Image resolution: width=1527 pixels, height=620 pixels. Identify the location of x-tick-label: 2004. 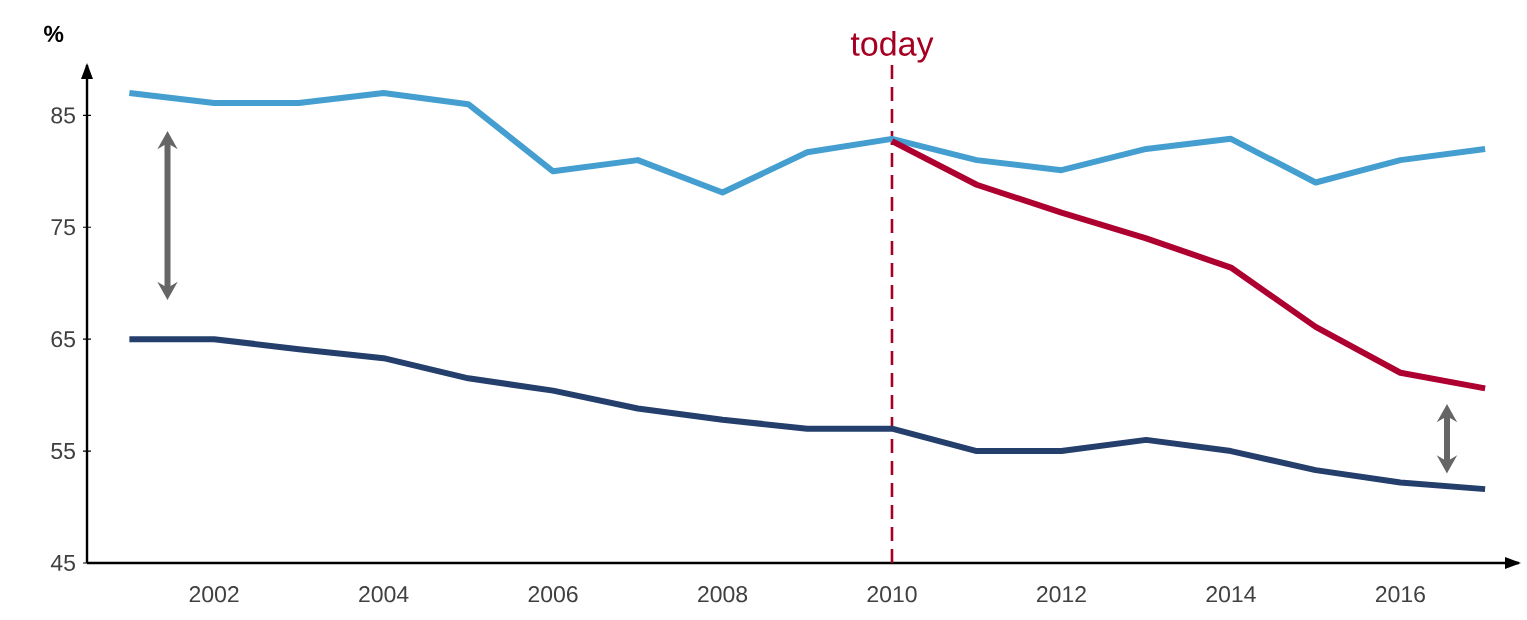
(384, 594).